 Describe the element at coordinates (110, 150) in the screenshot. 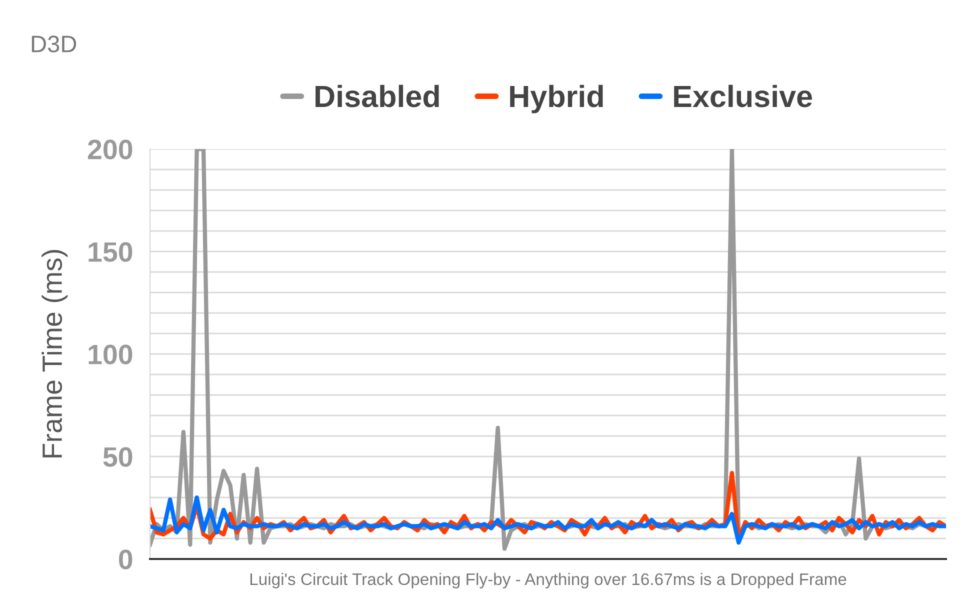

I see `y-tick-label: 200` at that location.